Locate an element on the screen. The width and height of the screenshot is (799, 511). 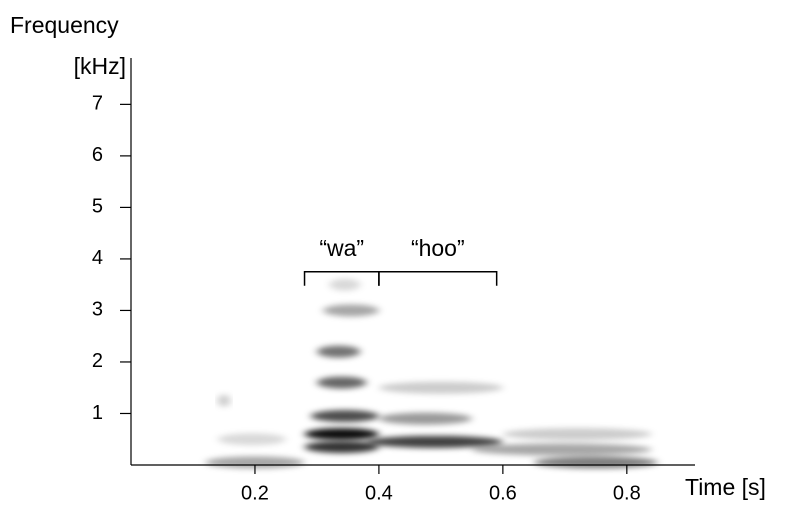
x-tick-label: 0.8 is located at coordinates (627, 493).